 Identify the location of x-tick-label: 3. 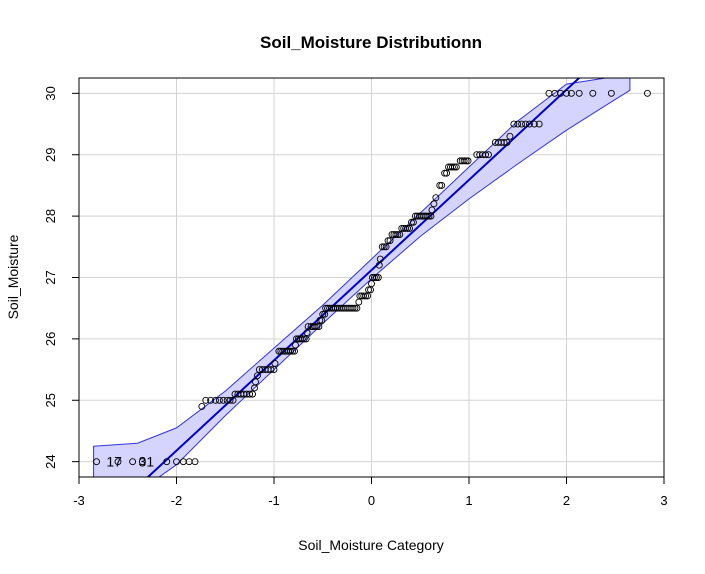
(663, 500).